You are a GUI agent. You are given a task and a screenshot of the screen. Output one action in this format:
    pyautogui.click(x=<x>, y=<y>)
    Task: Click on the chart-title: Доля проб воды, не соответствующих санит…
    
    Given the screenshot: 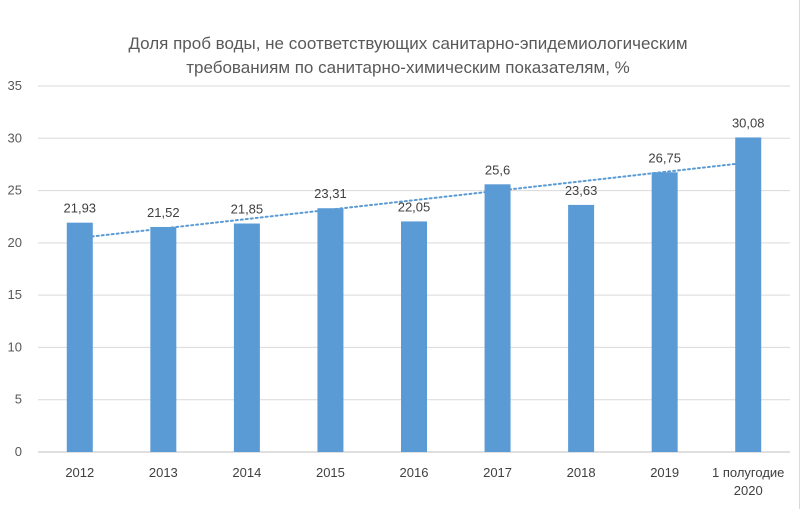 What is the action you would take?
    pyautogui.click(x=407, y=55)
    